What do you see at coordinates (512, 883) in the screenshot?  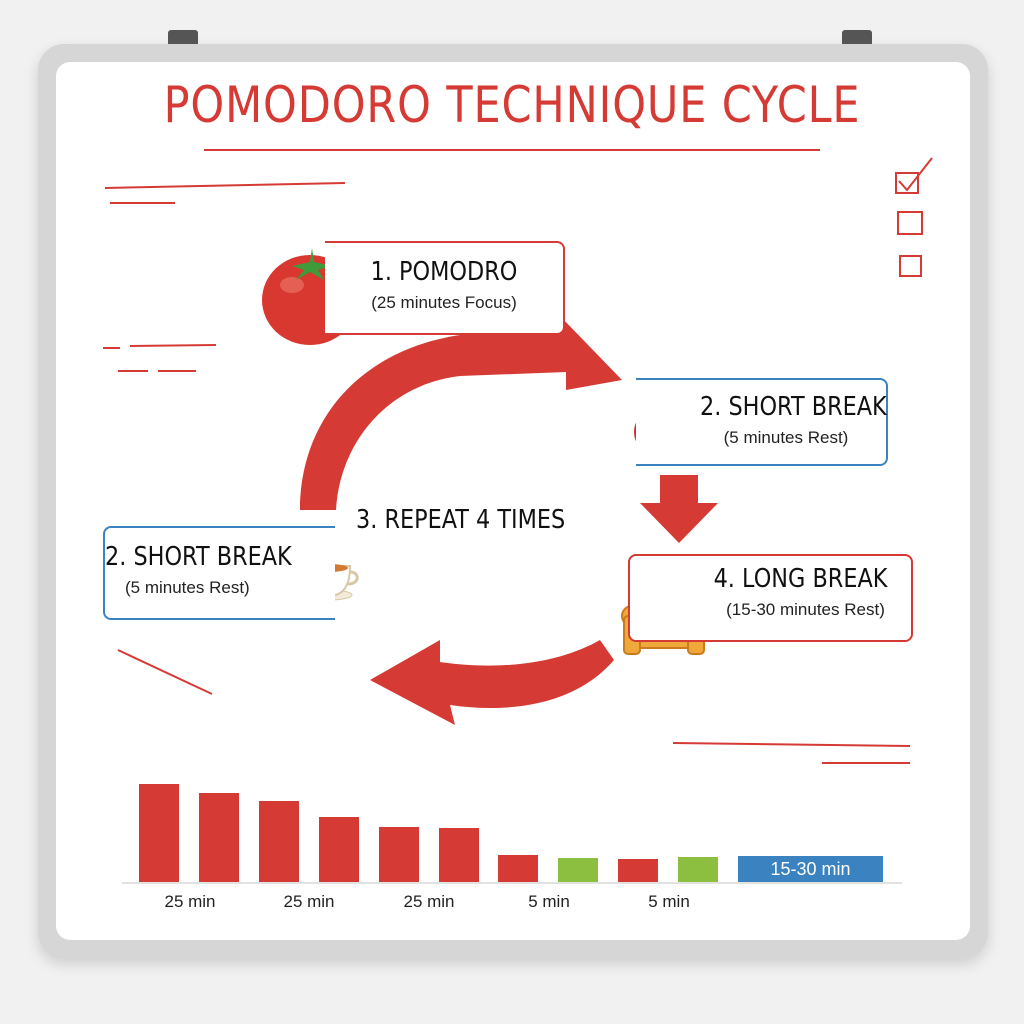 I see `chart-baseline` at bounding box center [512, 883].